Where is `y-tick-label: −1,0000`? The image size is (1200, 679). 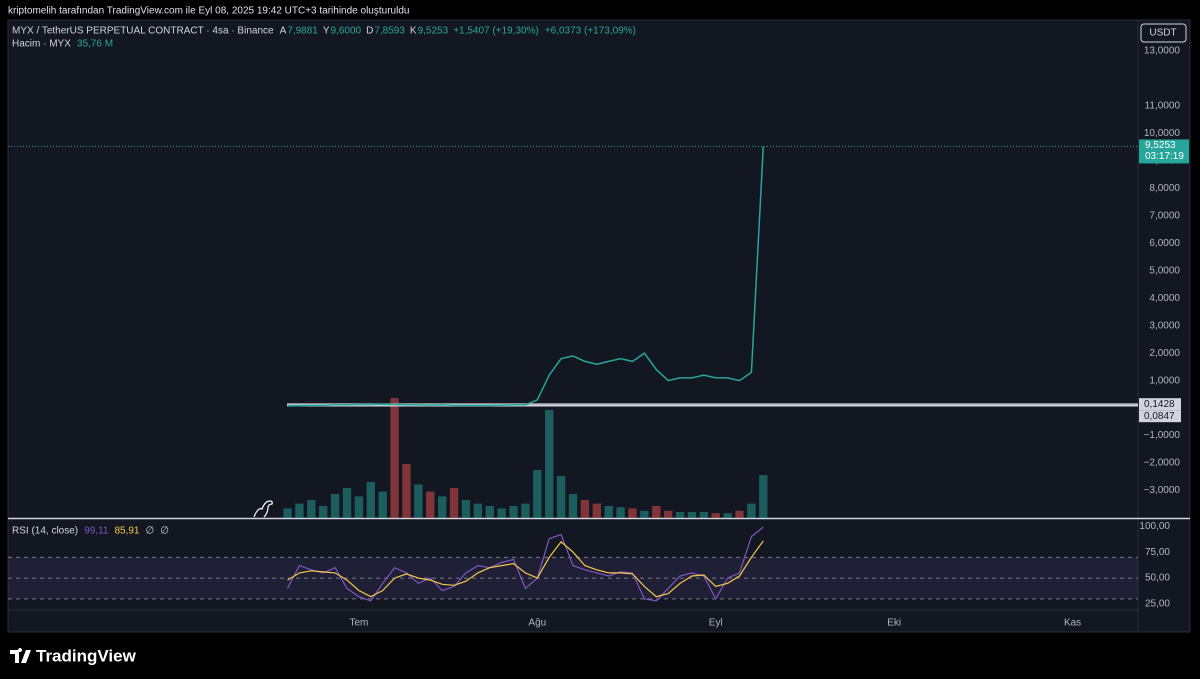
y-tick-label: −1,0000 is located at coordinates (1162, 435).